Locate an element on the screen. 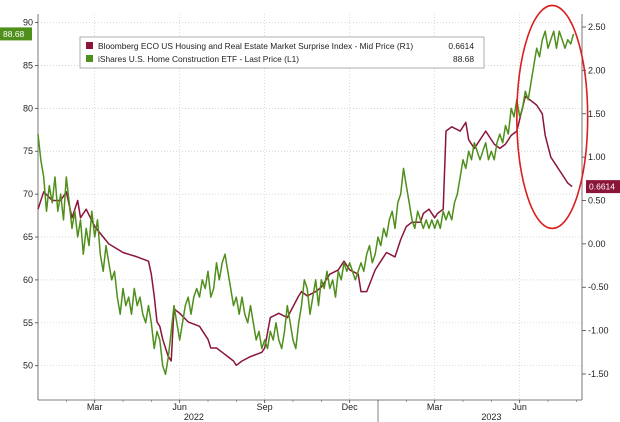 The image size is (620, 422). left-tick-label: 70 is located at coordinates (28, 194).